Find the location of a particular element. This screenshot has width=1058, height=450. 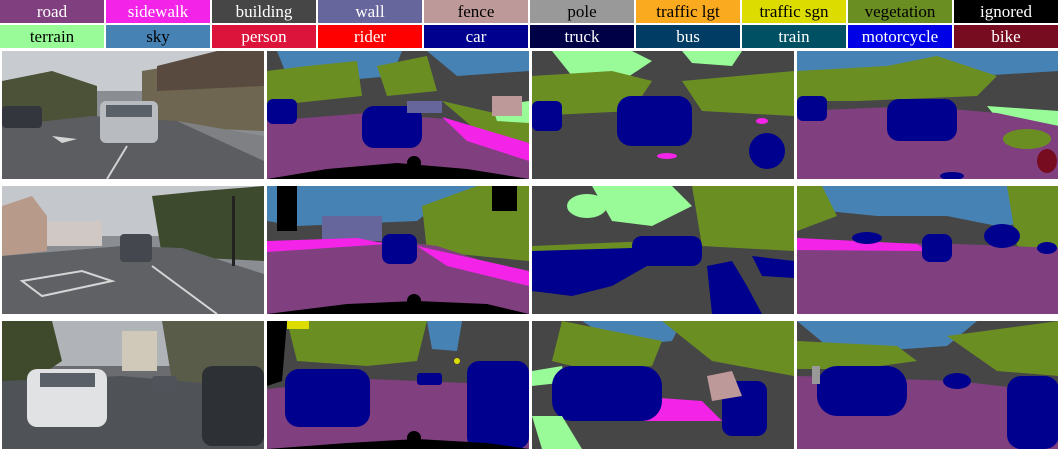

row-3-prediction-a is located at coordinates (663, 385).